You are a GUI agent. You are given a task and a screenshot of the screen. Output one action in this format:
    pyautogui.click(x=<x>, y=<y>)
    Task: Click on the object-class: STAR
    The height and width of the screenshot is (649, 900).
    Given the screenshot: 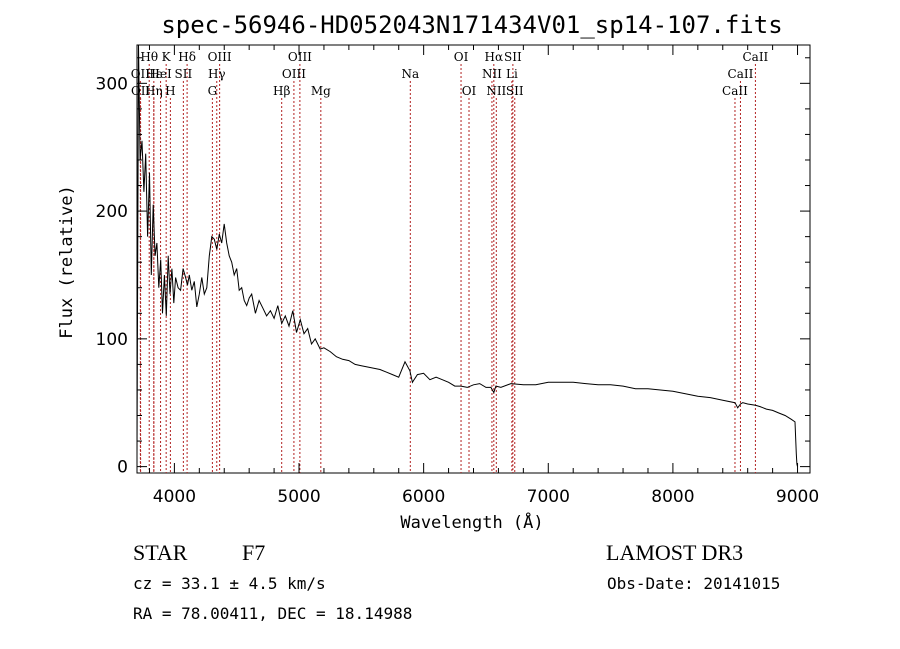 What is the action you would take?
    pyautogui.click(x=160, y=552)
    